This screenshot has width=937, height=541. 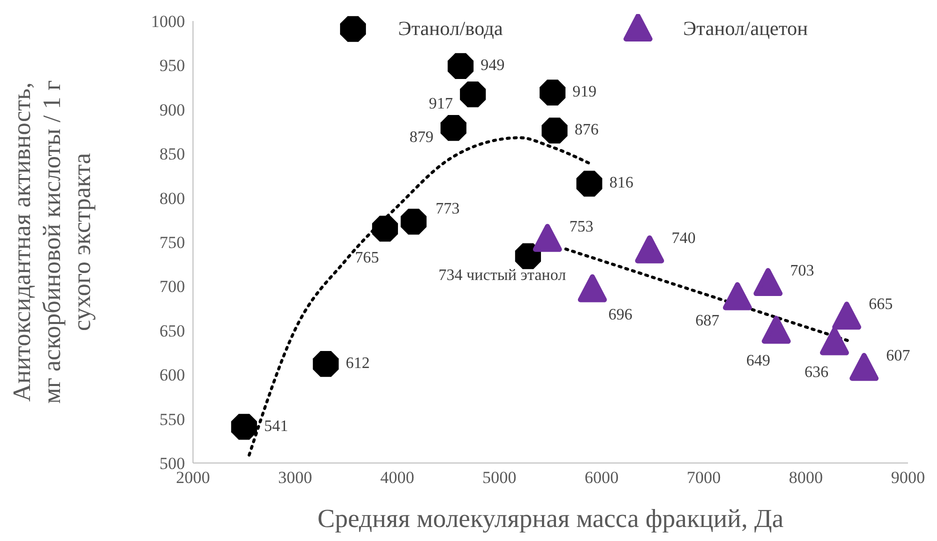 What do you see at coordinates (684, 238) in the screenshot?
I see `data-label: 740` at bounding box center [684, 238].